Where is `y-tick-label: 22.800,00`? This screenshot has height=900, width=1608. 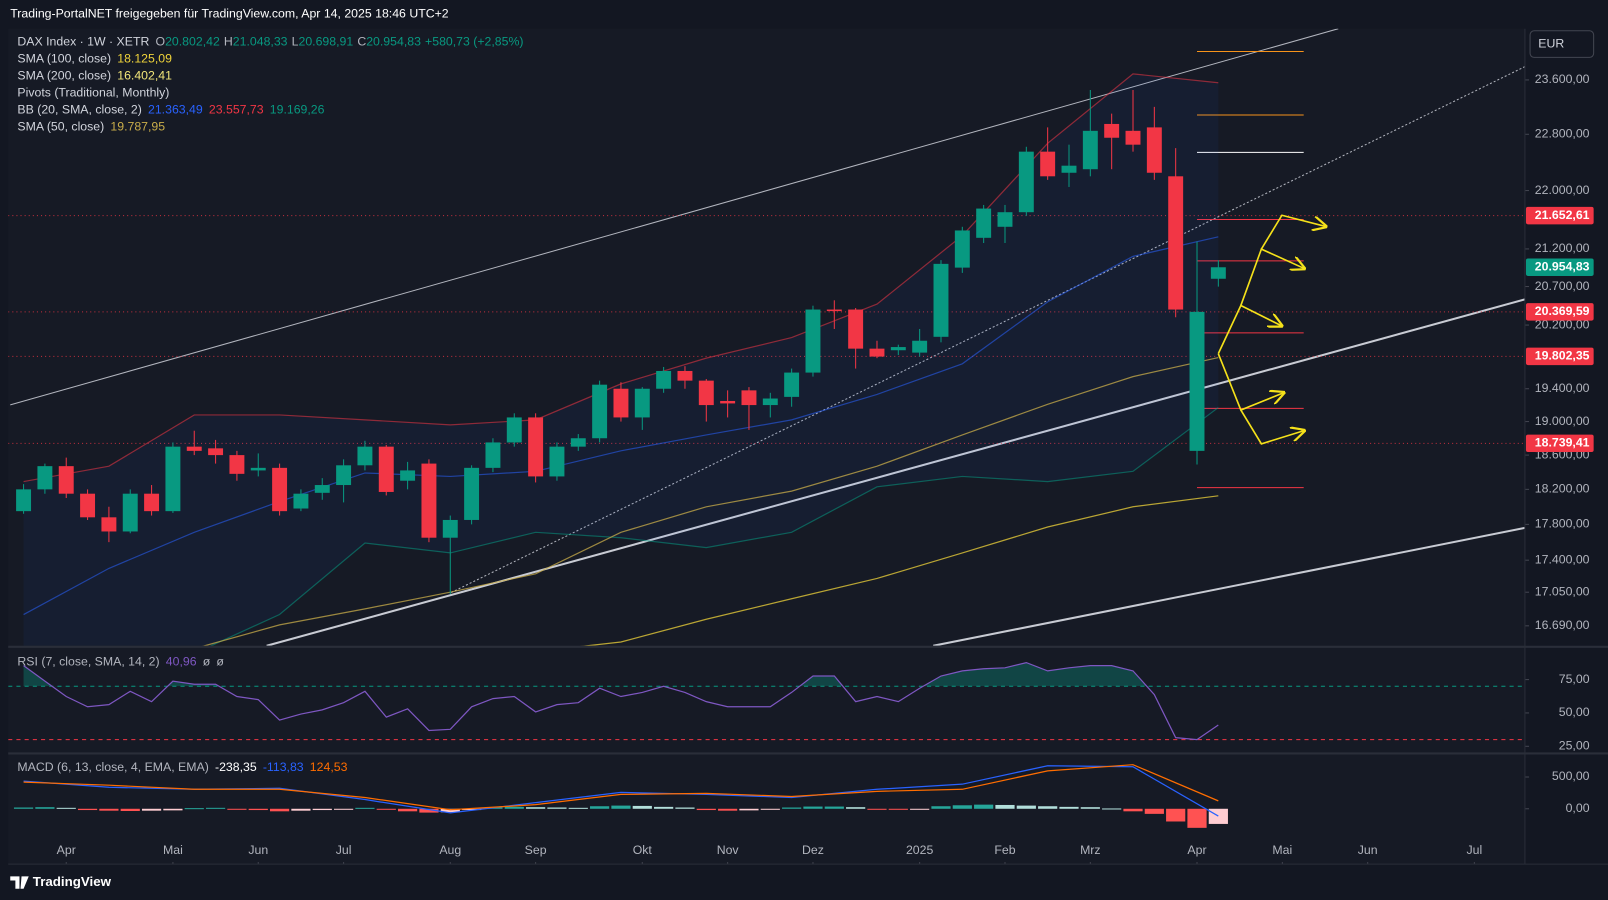
y-tick-label: 22.800,00 is located at coordinates (1562, 134).